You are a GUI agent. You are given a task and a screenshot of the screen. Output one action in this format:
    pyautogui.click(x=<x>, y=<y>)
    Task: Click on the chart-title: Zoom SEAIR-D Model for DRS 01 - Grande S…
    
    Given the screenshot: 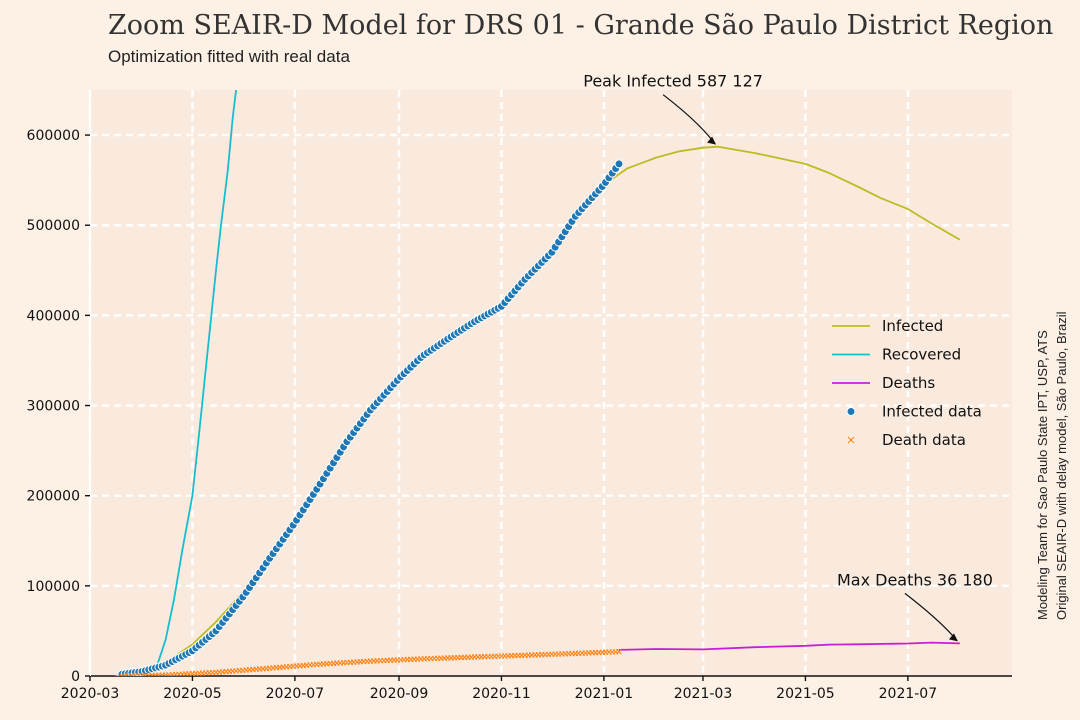 What is the action you would take?
    pyautogui.click(x=580, y=25)
    